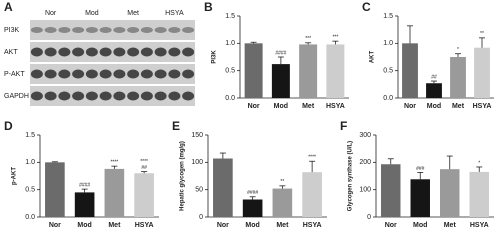 Image resolution: width=500 pixels, height=240 pixels. Describe the element at coordinates (14, 74) in the screenshot. I see `blot-row-label: P-AKT` at that location.